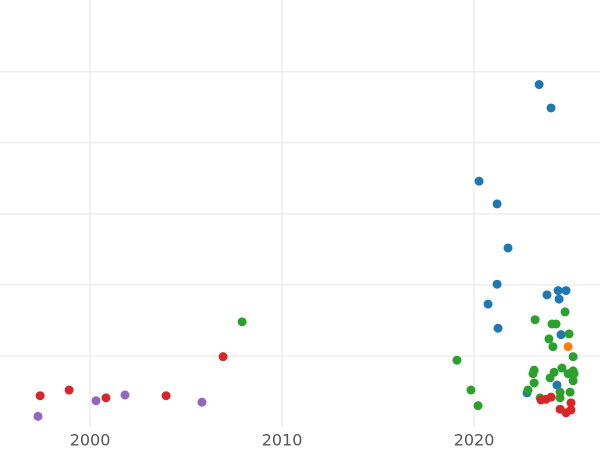  What do you see at coordinates (90, 440) in the screenshot?
I see `x-tick-label: 2000` at bounding box center [90, 440].